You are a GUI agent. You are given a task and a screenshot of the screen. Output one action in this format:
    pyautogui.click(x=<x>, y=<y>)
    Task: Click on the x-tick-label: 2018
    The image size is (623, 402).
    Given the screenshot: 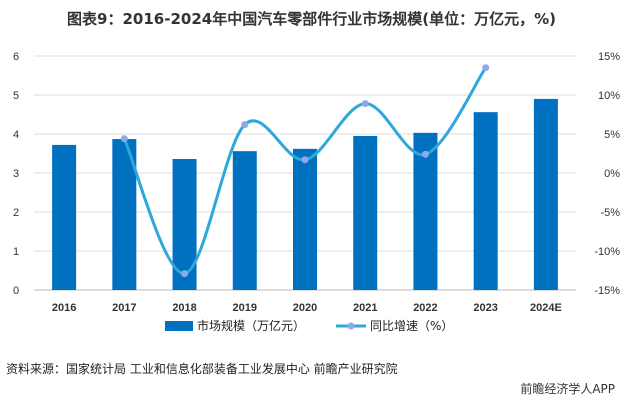 What is the action you would take?
    pyautogui.click(x=184, y=308)
    